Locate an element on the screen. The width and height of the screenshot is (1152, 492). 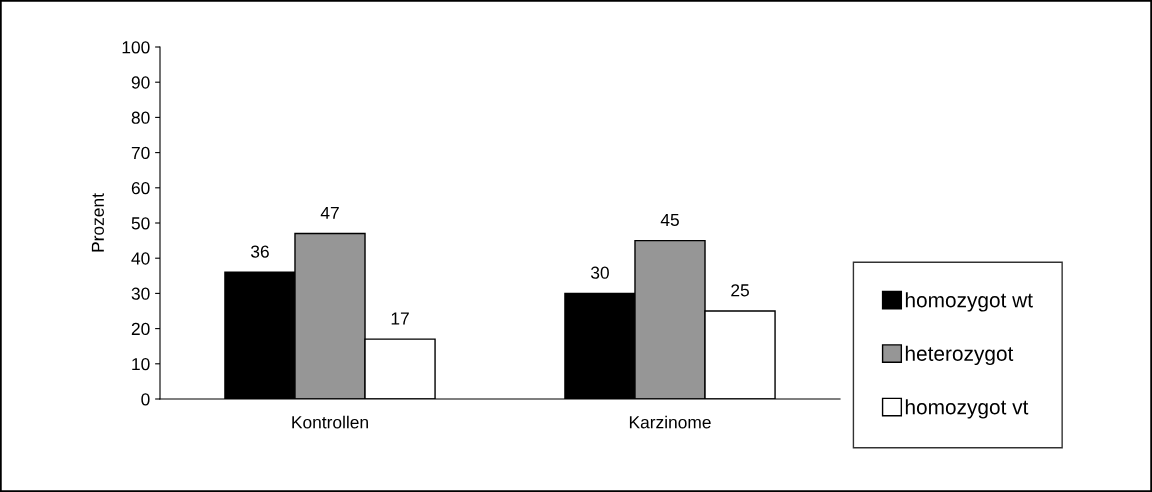
y-tick-label: 10 is located at coordinates (141, 364).